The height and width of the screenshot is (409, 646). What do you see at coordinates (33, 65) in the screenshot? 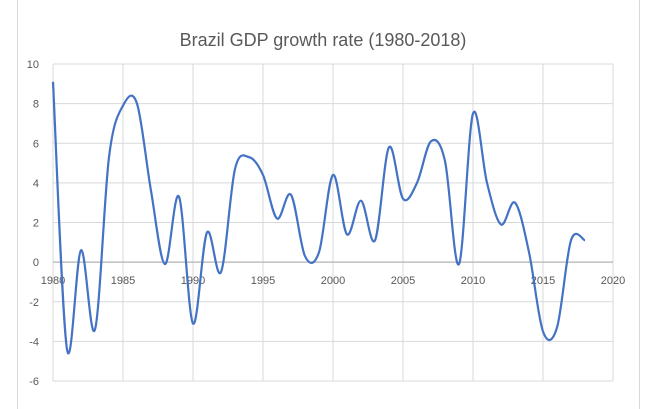
I see `y-tick-label: 10` at bounding box center [33, 65].